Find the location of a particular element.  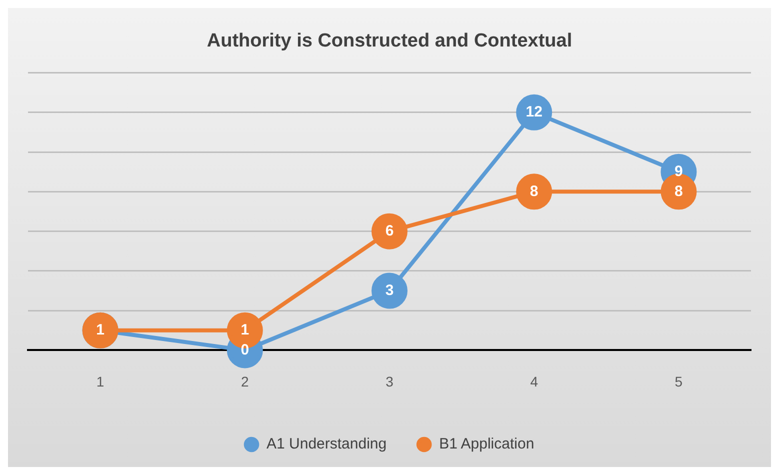

x-tick-label: 2 is located at coordinates (245, 381).